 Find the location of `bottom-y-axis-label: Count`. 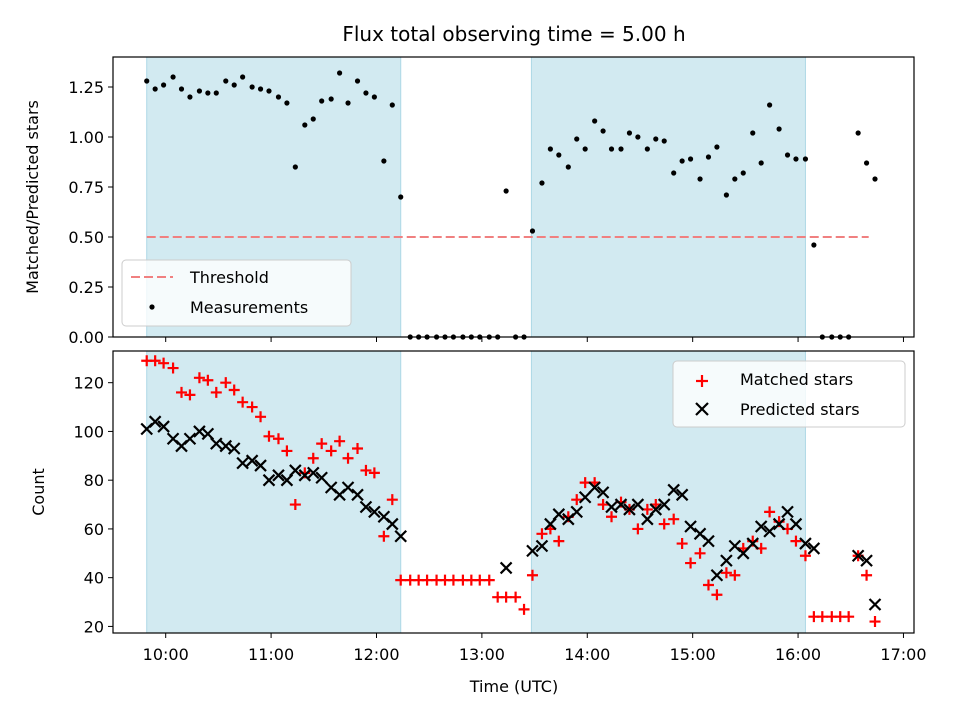

bottom-y-axis-label: Count is located at coordinates (38, 492).